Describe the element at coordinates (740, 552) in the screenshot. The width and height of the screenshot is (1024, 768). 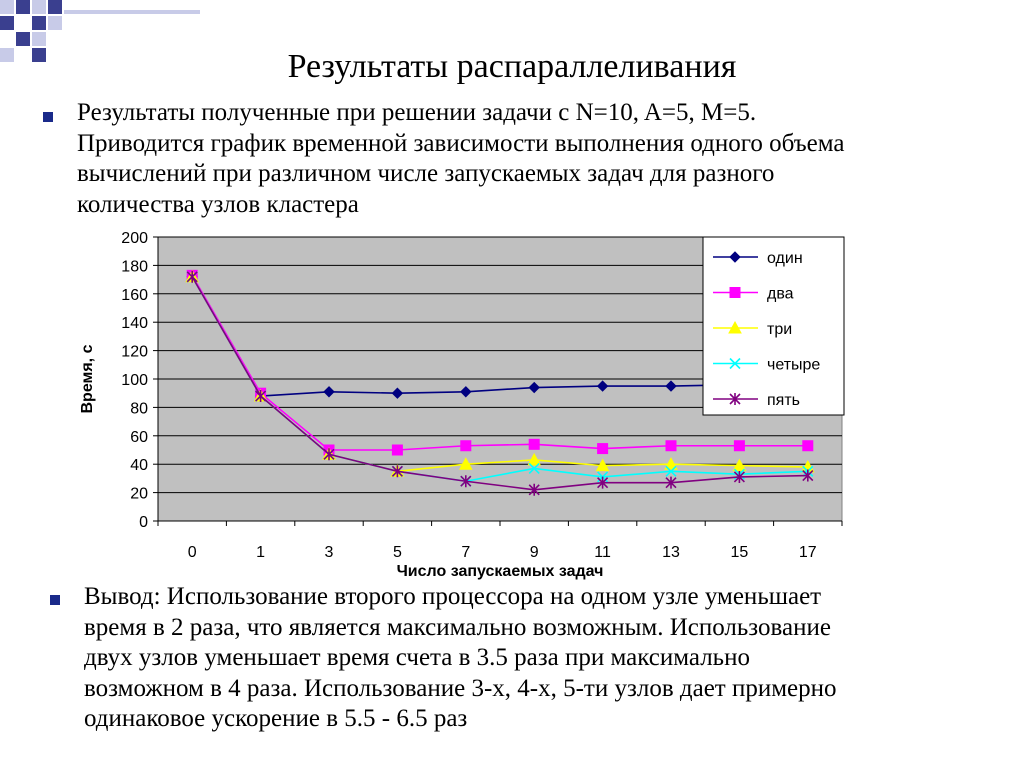
I see `x-tick-label: 15` at that location.